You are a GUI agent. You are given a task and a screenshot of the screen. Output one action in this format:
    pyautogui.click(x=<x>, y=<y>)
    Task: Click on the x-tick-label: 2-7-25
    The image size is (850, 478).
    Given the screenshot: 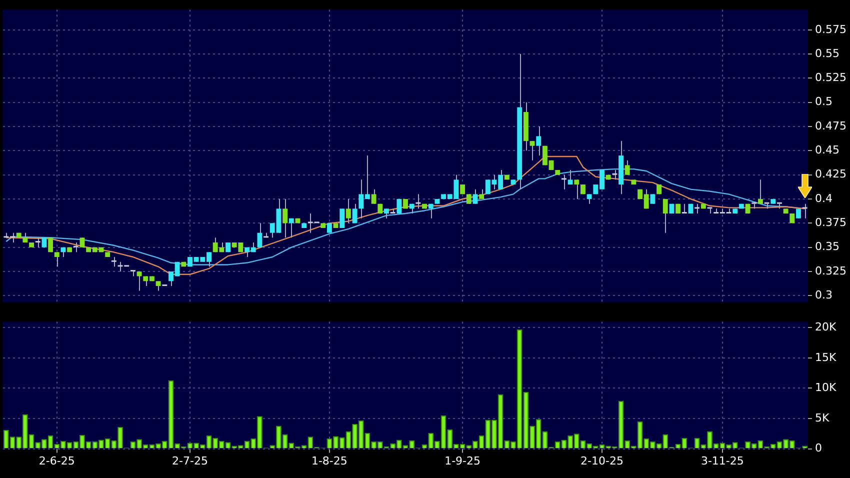 What is the action you would take?
    pyautogui.click(x=190, y=461)
    